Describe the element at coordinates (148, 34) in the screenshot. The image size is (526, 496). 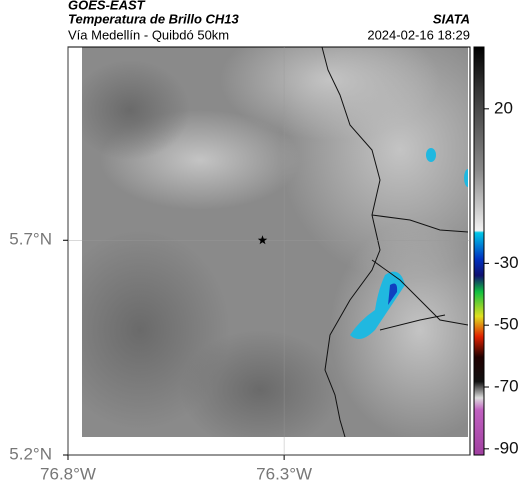
I see `subtitle: Vía Medellín - Quibdó 50km` at that location.